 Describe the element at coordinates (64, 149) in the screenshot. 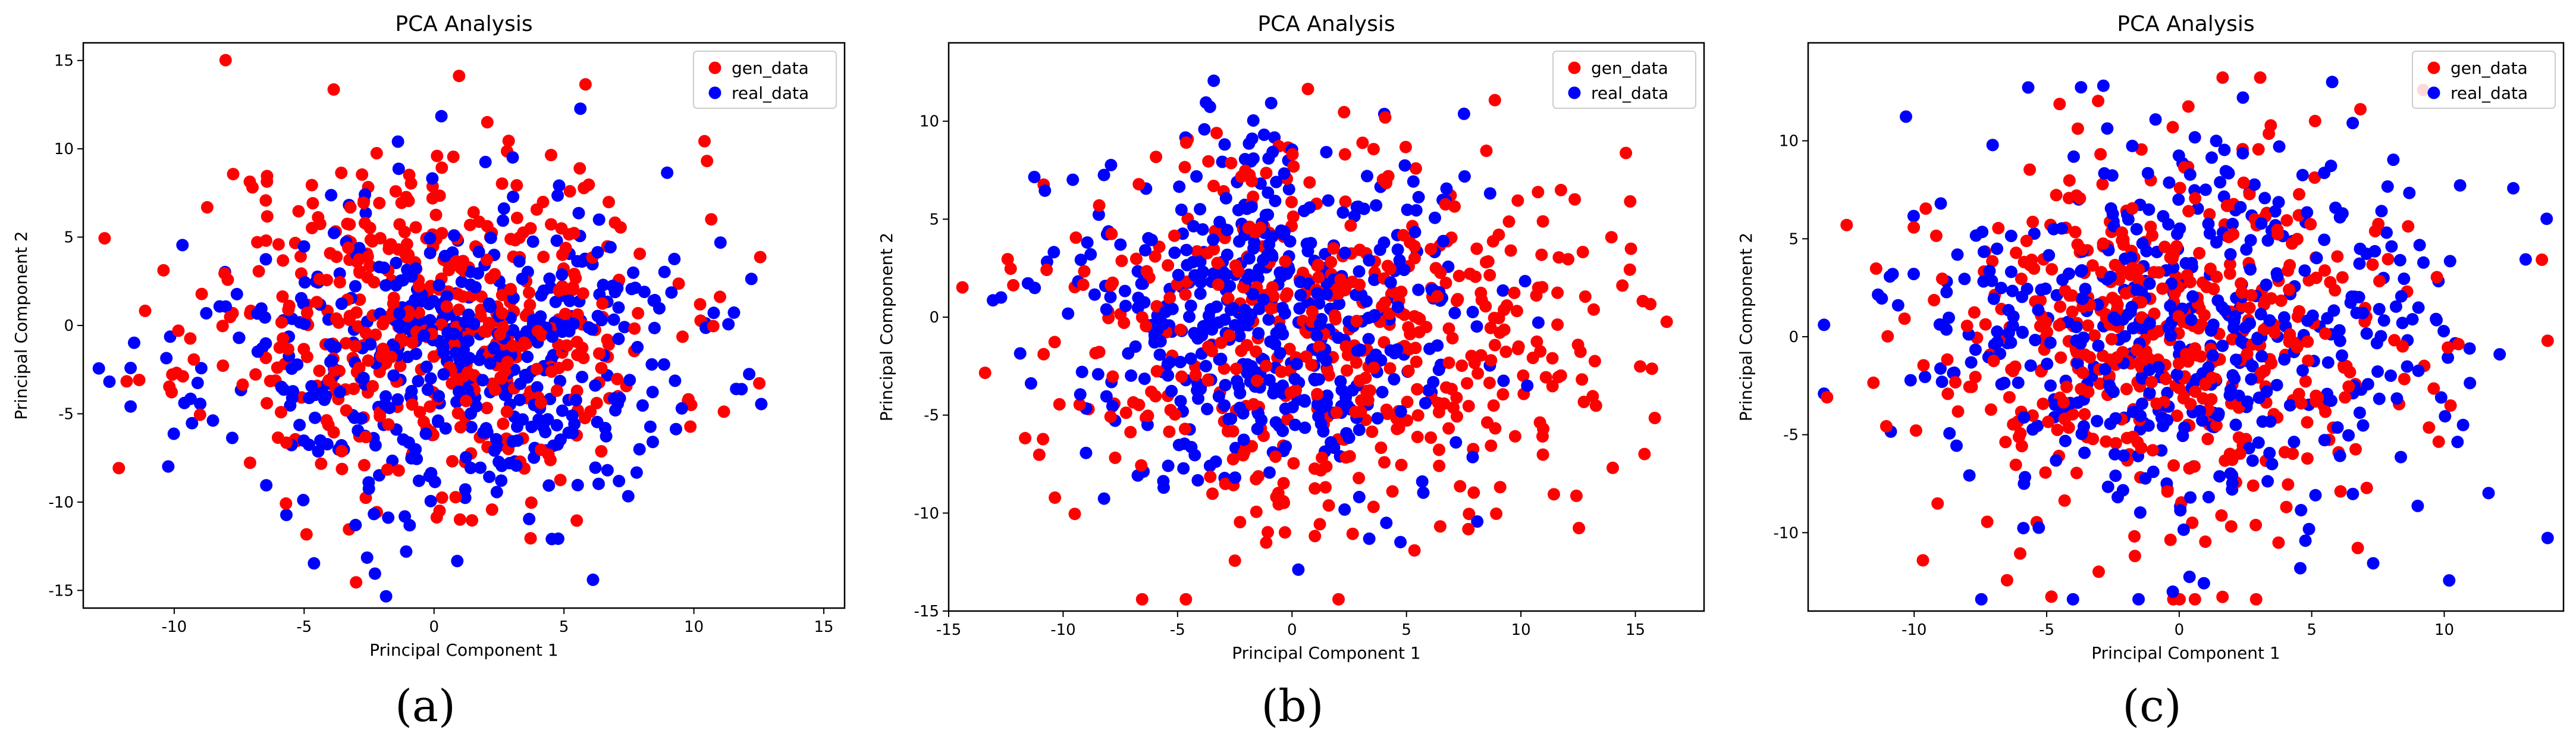

I see `y-tick-label: 10` at that location.